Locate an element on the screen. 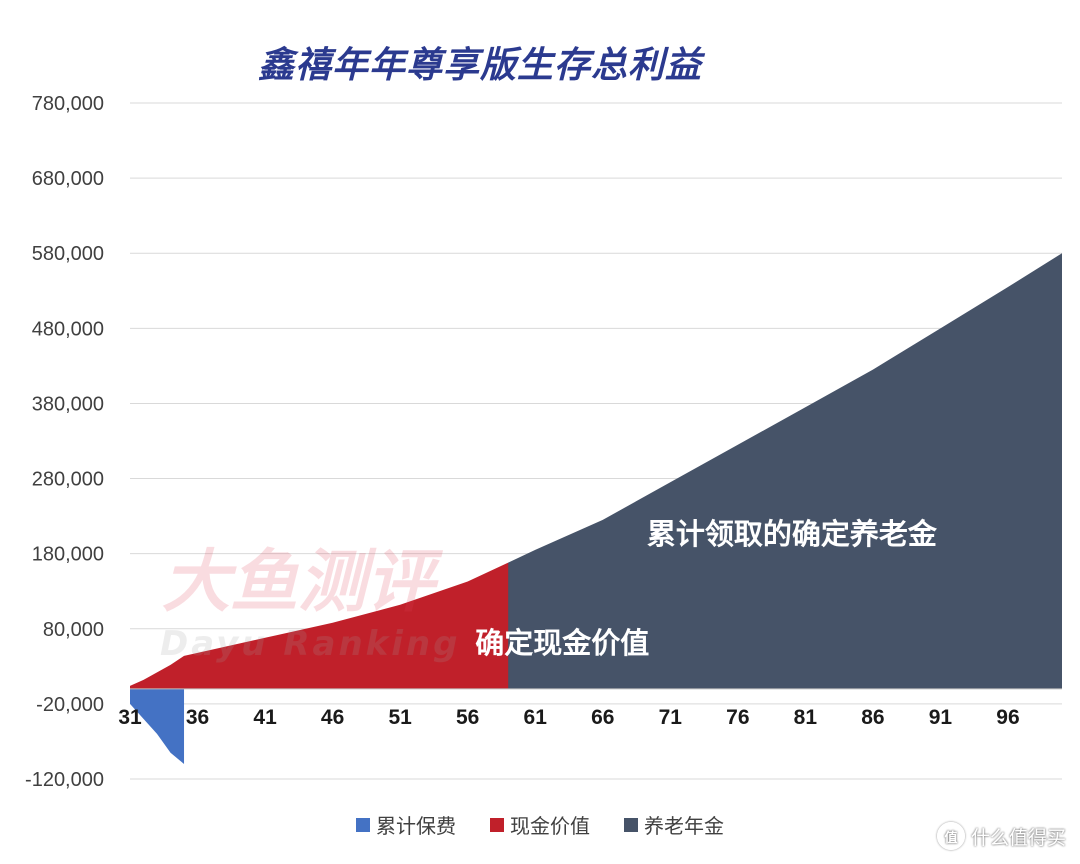 The height and width of the screenshot is (864, 1080). site-name: 什么值得买 is located at coordinates (1018, 837).